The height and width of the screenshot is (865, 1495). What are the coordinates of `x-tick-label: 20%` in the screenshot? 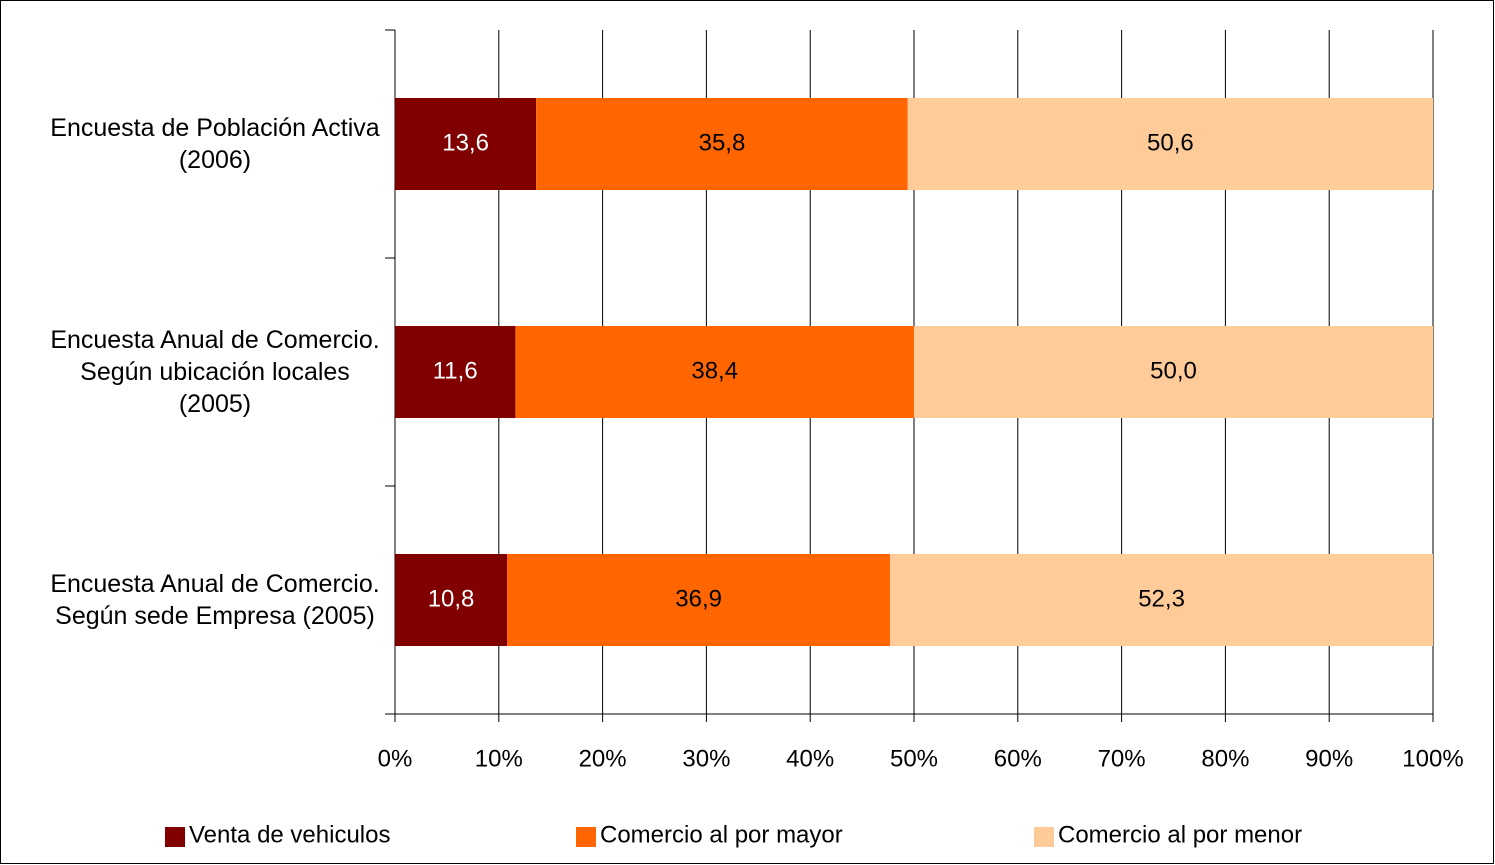 It's located at (603, 758).